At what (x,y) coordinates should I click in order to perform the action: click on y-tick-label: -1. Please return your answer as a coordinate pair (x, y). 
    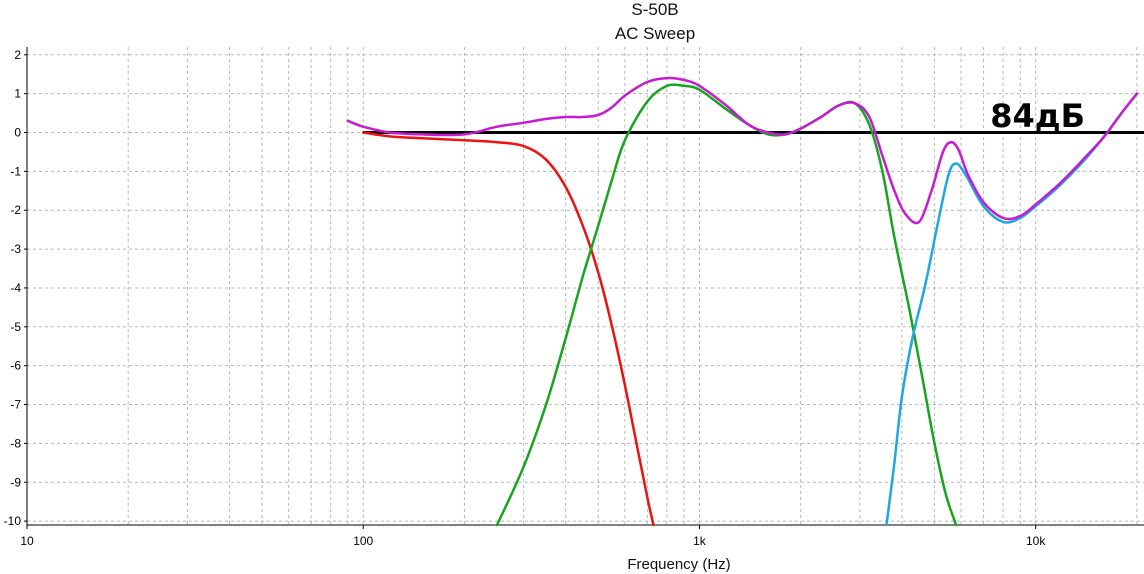
    Looking at the image, I should click on (15, 171).